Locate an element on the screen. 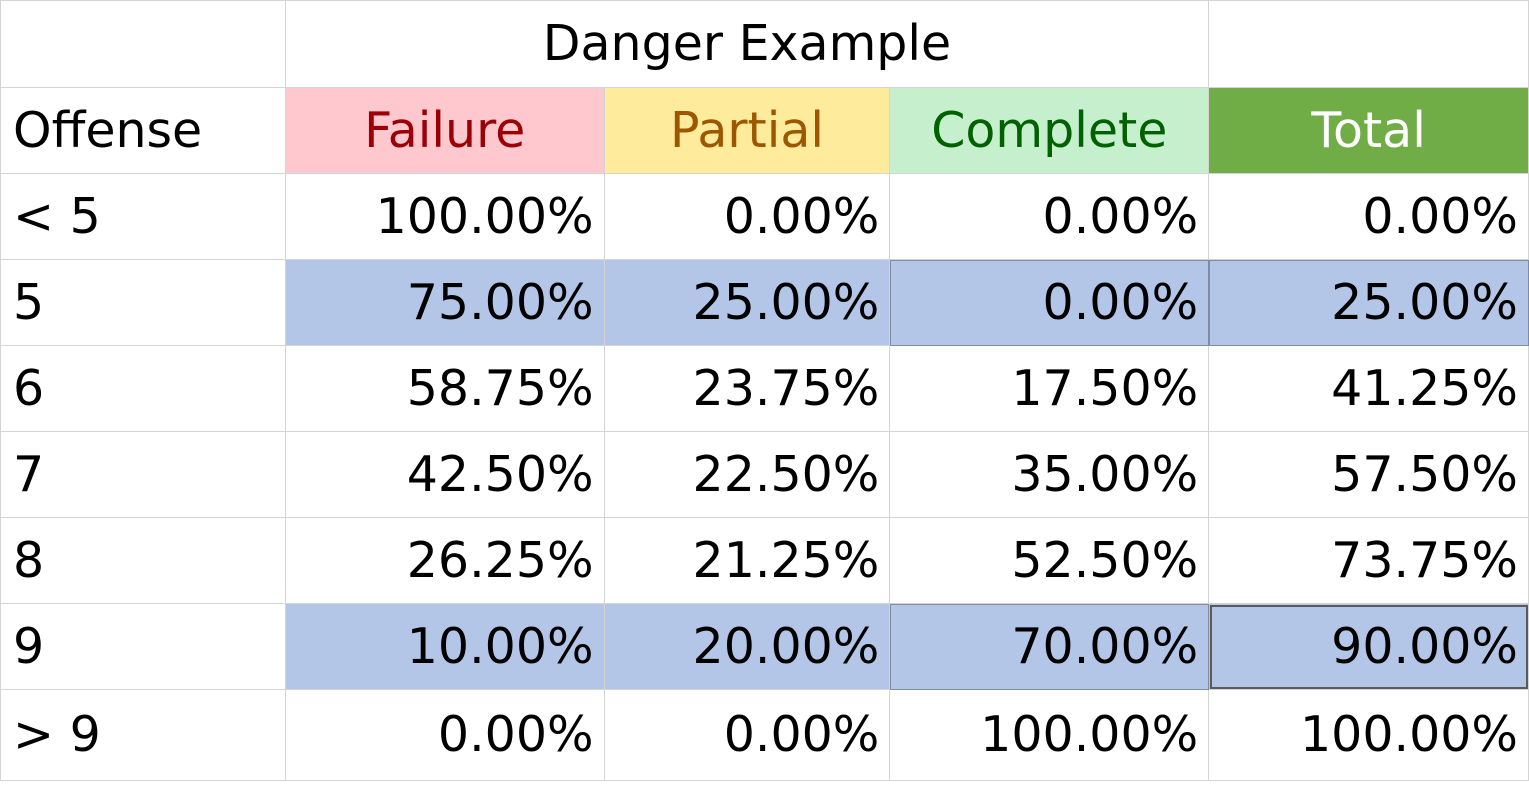 This screenshot has width=1529, height=790. failure-cell: 10.00% is located at coordinates (444, 646).